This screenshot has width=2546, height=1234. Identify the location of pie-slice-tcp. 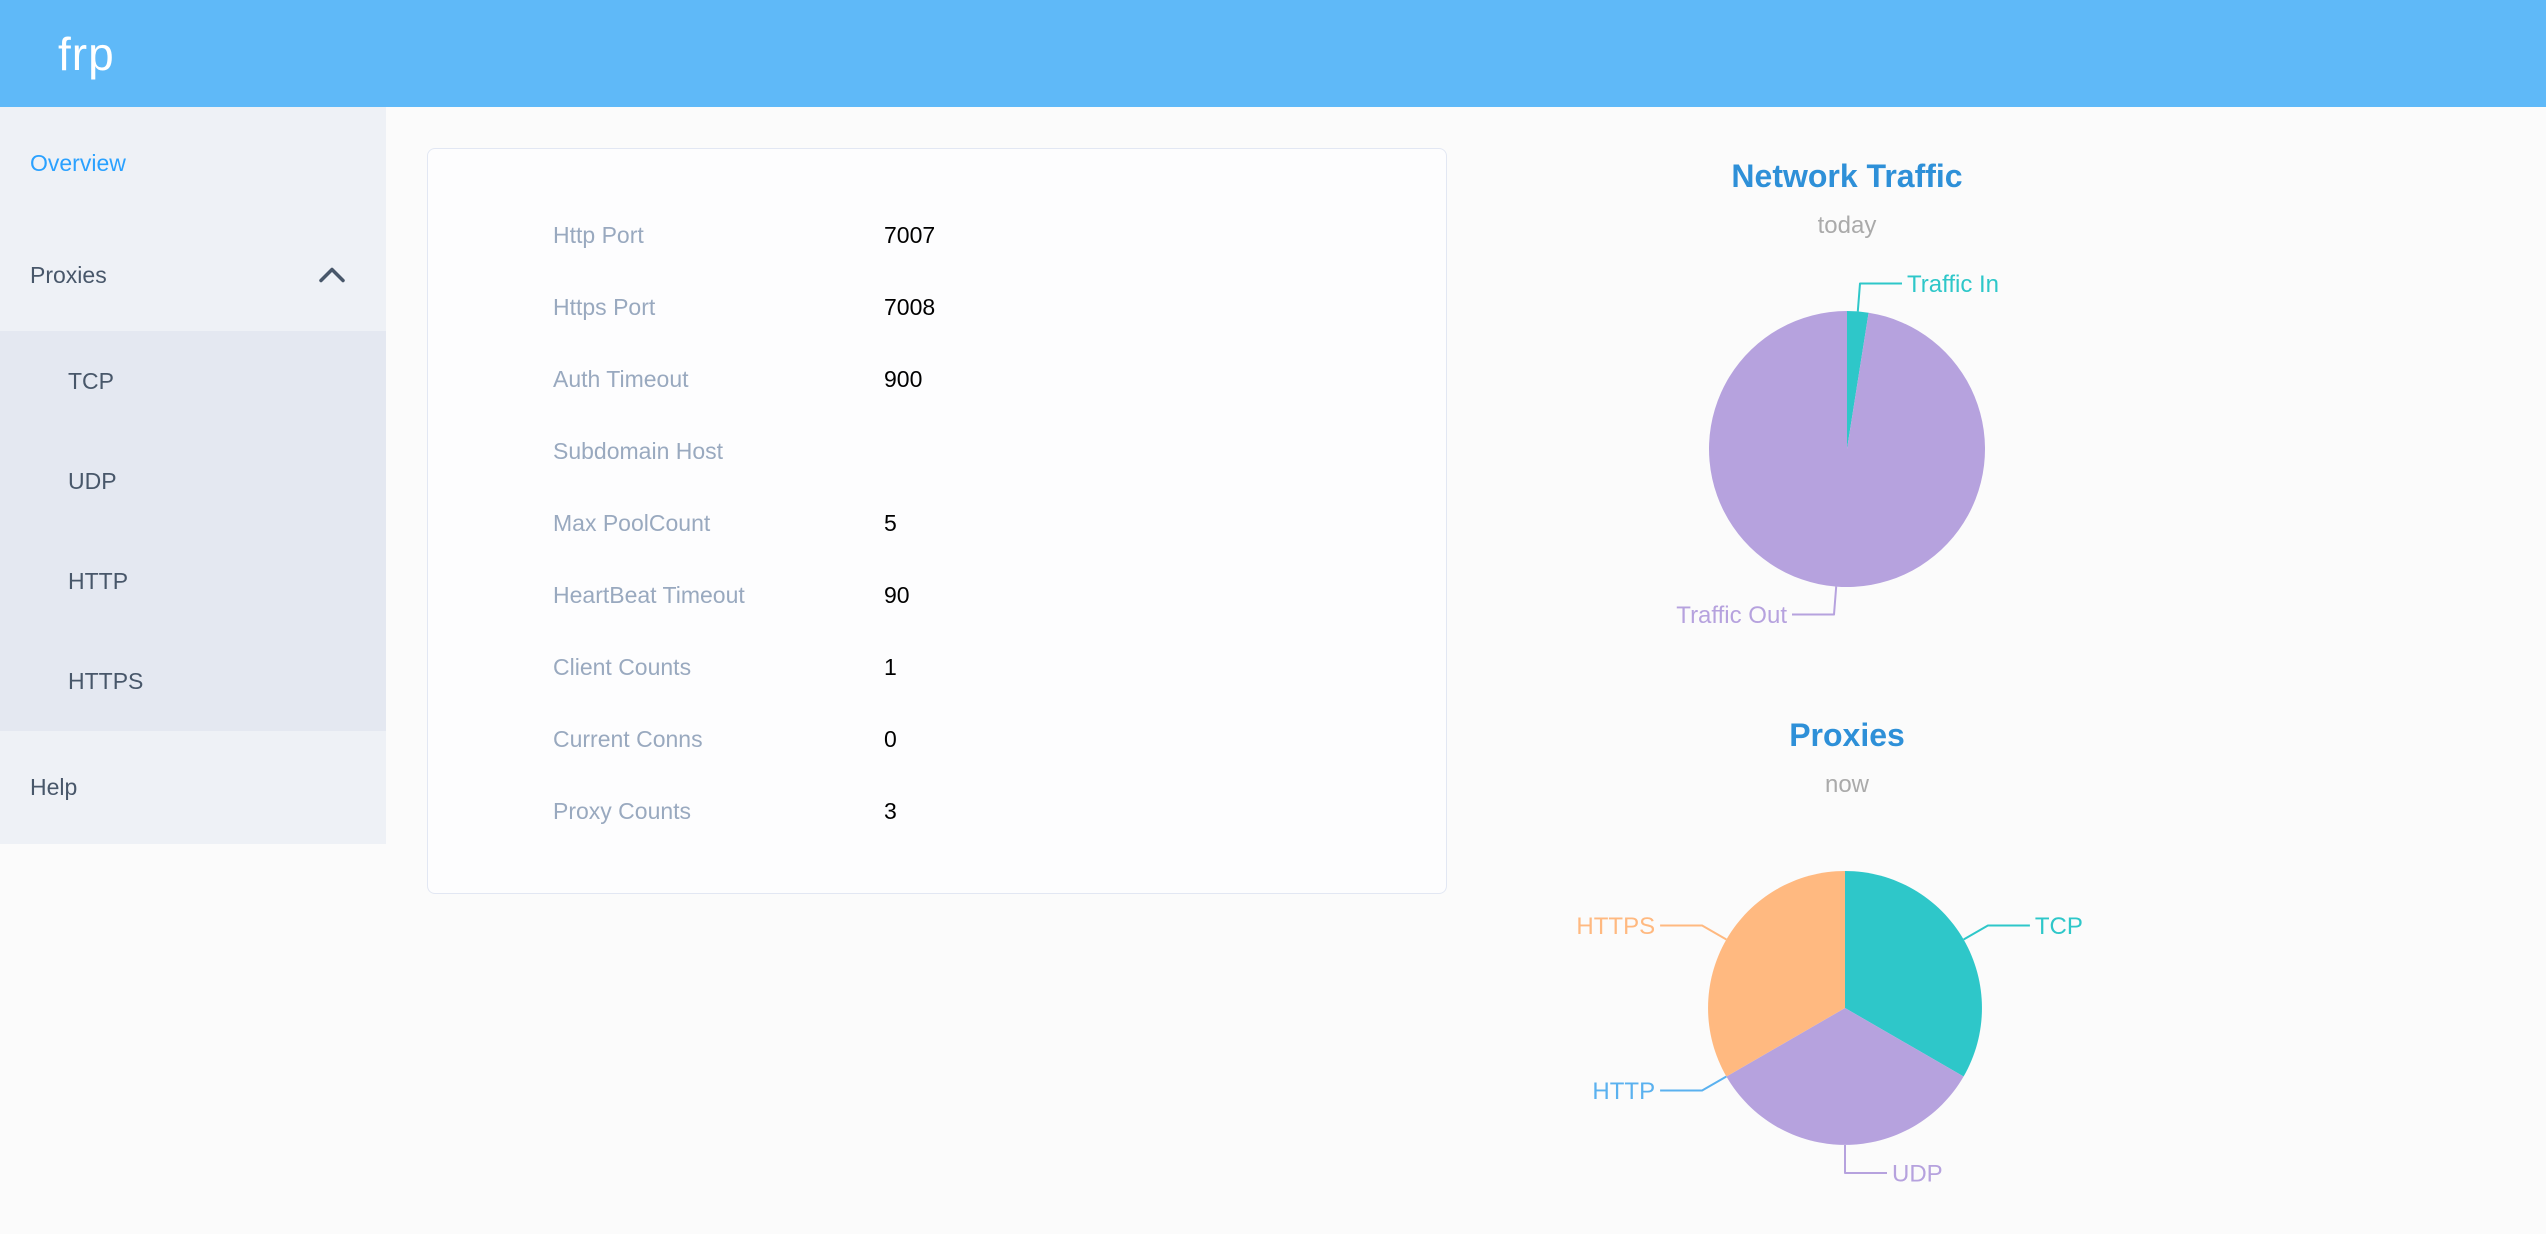
(1913, 974).